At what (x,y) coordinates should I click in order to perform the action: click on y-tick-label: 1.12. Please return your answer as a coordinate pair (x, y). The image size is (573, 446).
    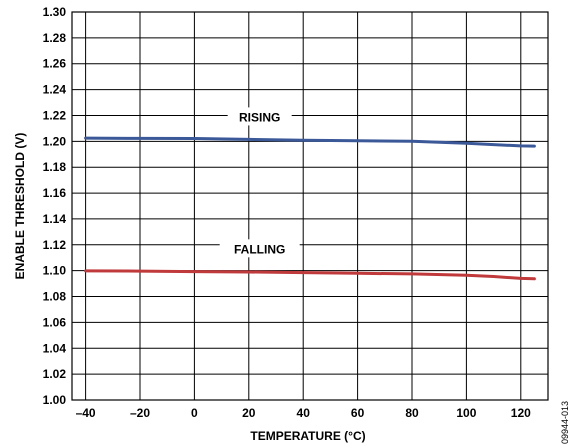
    Looking at the image, I should click on (55, 245).